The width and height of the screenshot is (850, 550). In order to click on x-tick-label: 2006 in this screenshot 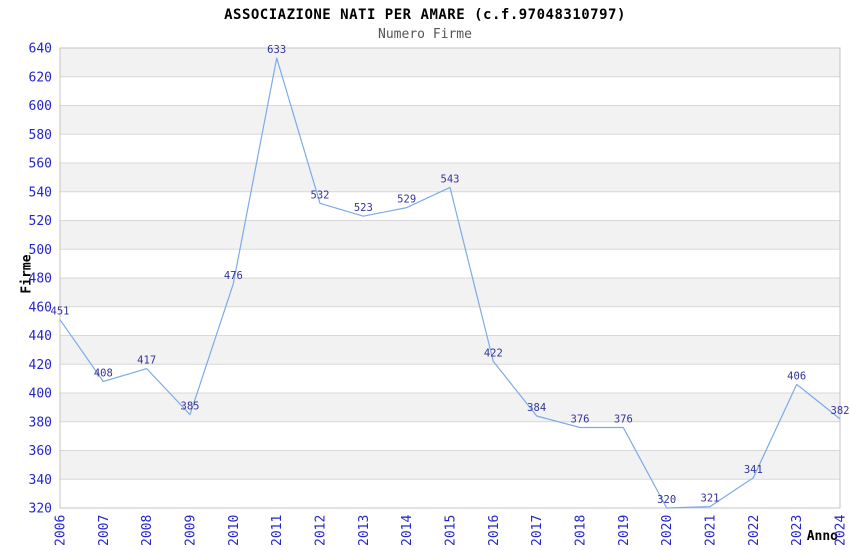, I will do `click(61, 530)`.